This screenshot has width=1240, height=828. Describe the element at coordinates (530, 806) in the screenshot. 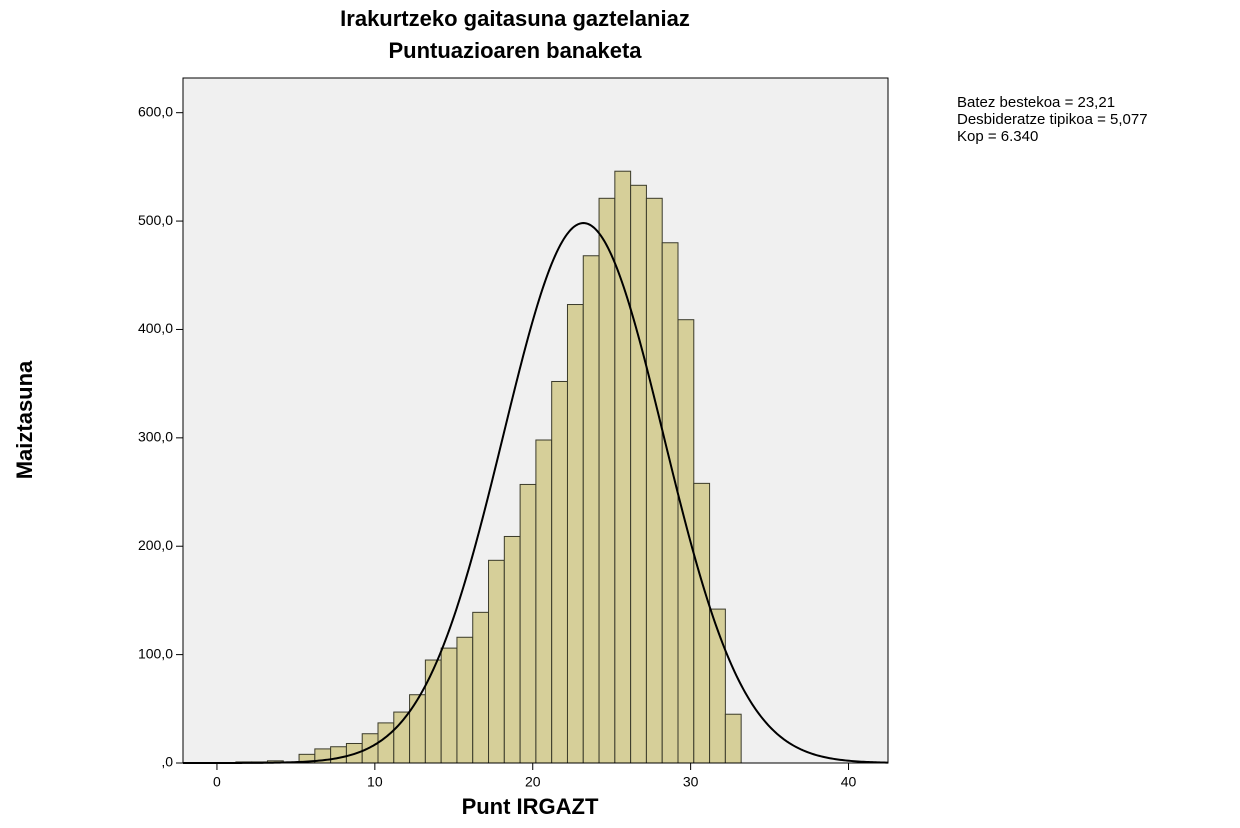

I see `x-axis-label: Punt IRGAZT` at that location.